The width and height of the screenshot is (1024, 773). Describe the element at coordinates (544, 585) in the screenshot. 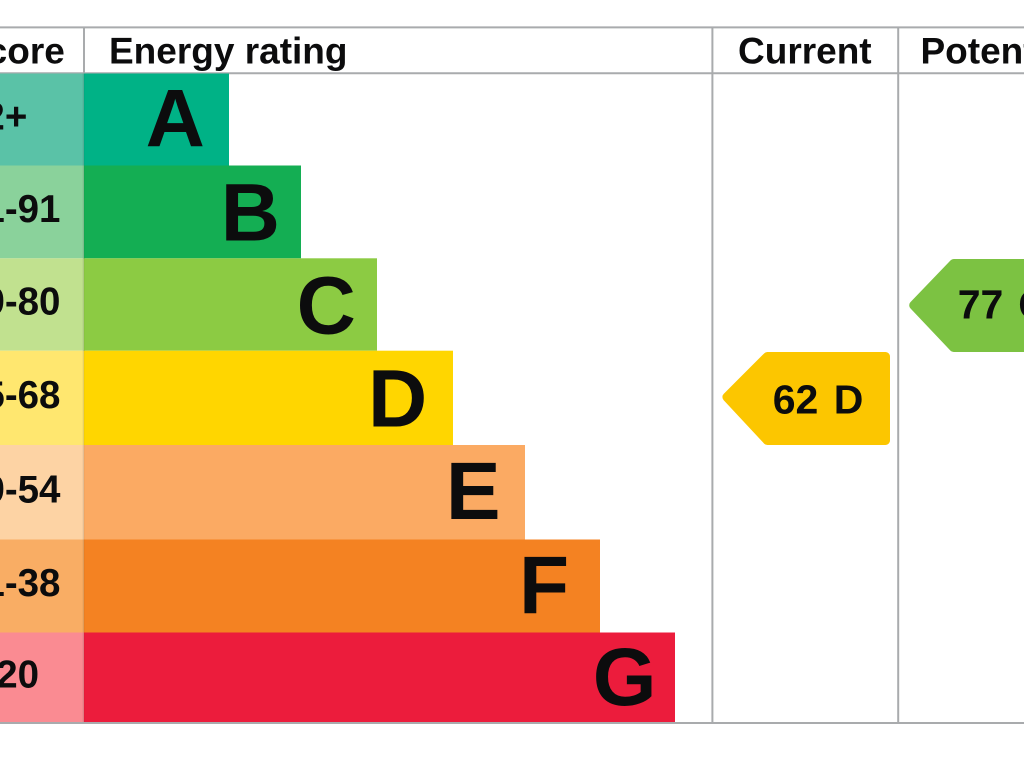

I see `svg-text: F` at that location.